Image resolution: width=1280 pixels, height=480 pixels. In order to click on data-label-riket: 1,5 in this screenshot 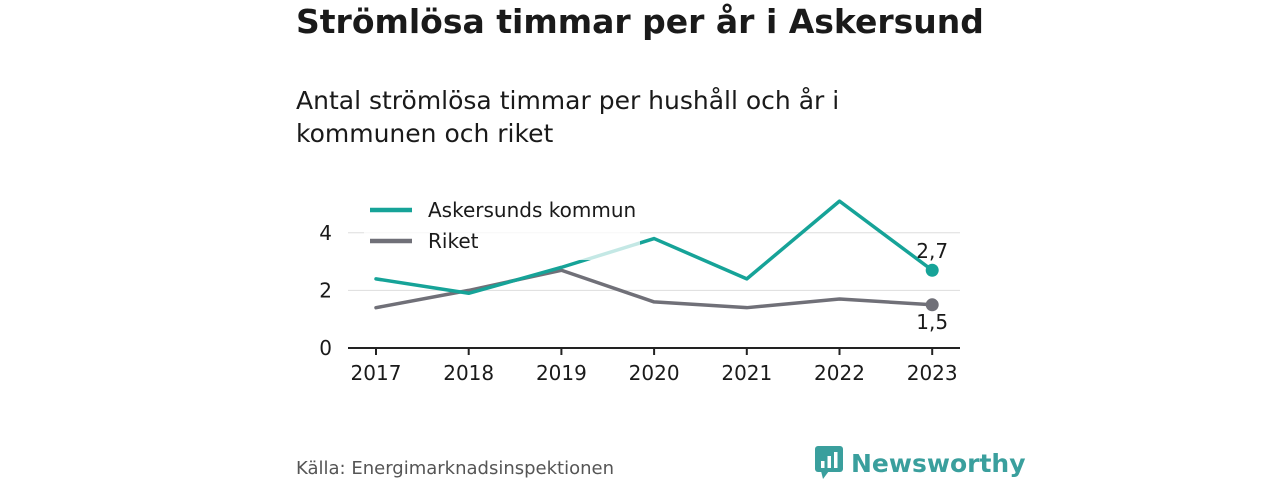, I will do `click(932, 322)`.